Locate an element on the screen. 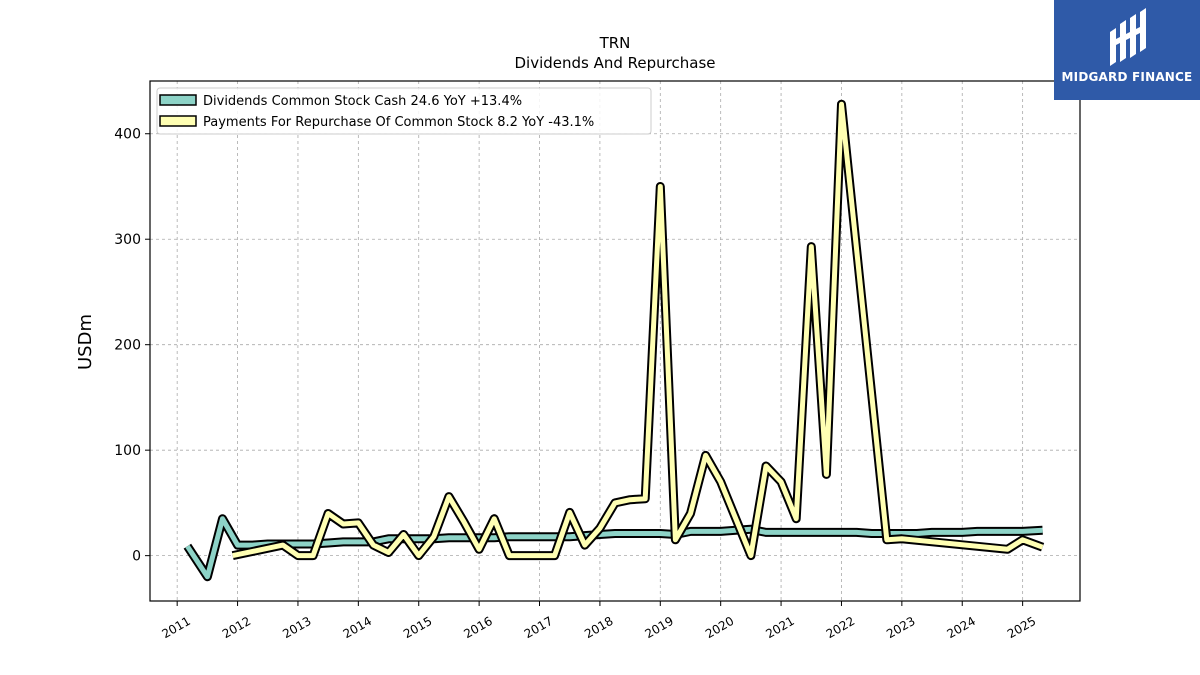  x-tick-label: 2023 is located at coordinates (900, 627).